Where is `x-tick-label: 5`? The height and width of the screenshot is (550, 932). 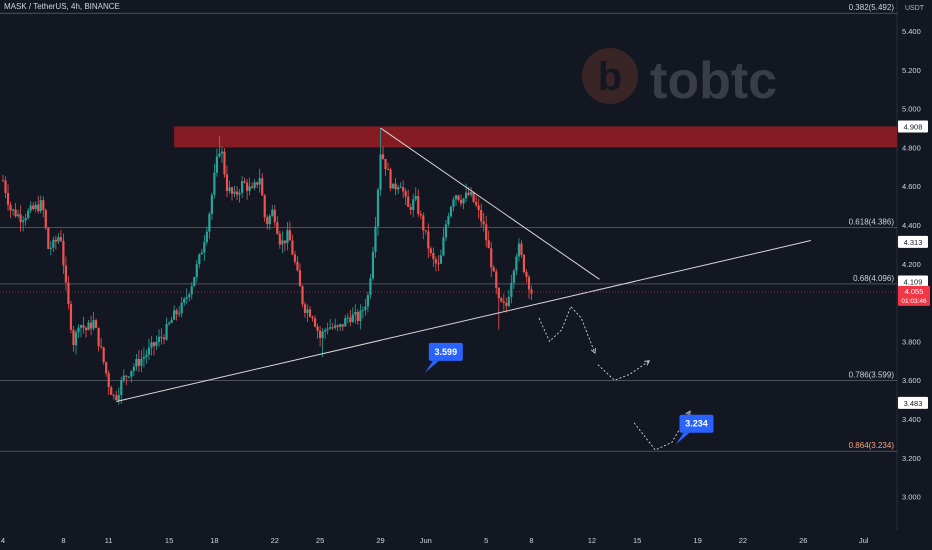
x-tick-label: 5 is located at coordinates (486, 540).